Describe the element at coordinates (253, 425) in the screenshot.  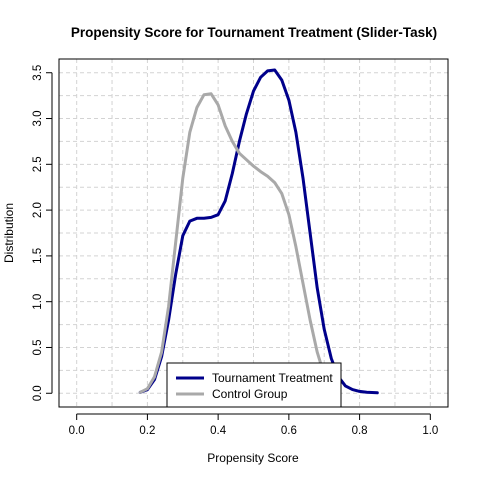
I see `x-axis: 0.0 0.2 0.4 0.6 0.8 1.0` at that location.